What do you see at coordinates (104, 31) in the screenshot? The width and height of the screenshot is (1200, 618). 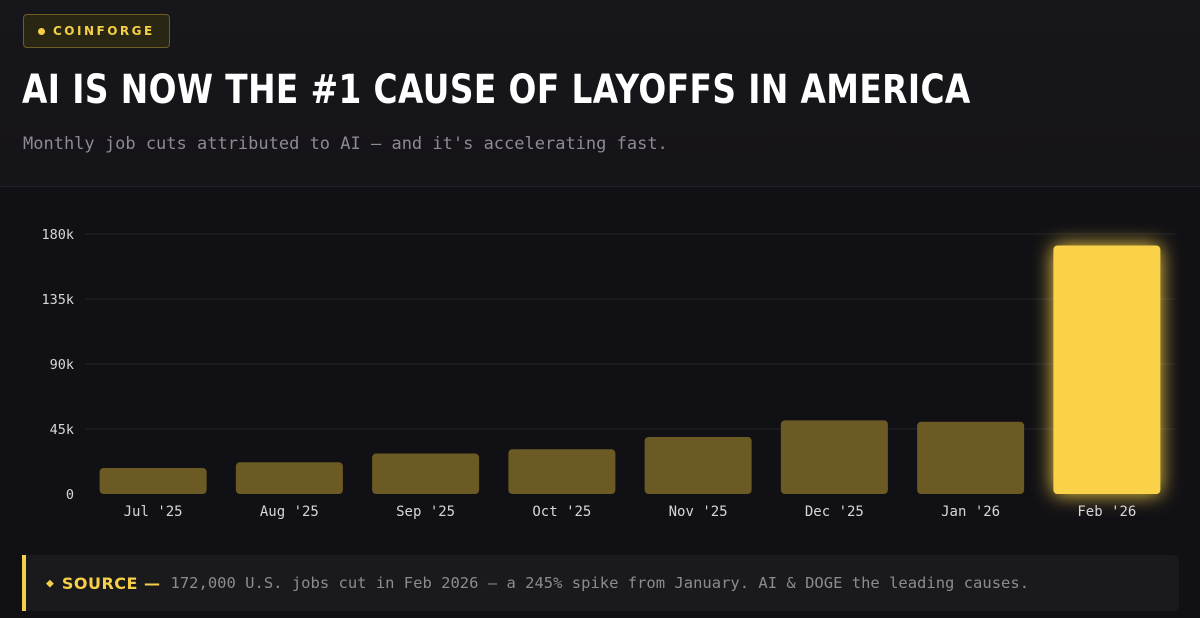 I see `brand-name: COINFORGE` at bounding box center [104, 31].